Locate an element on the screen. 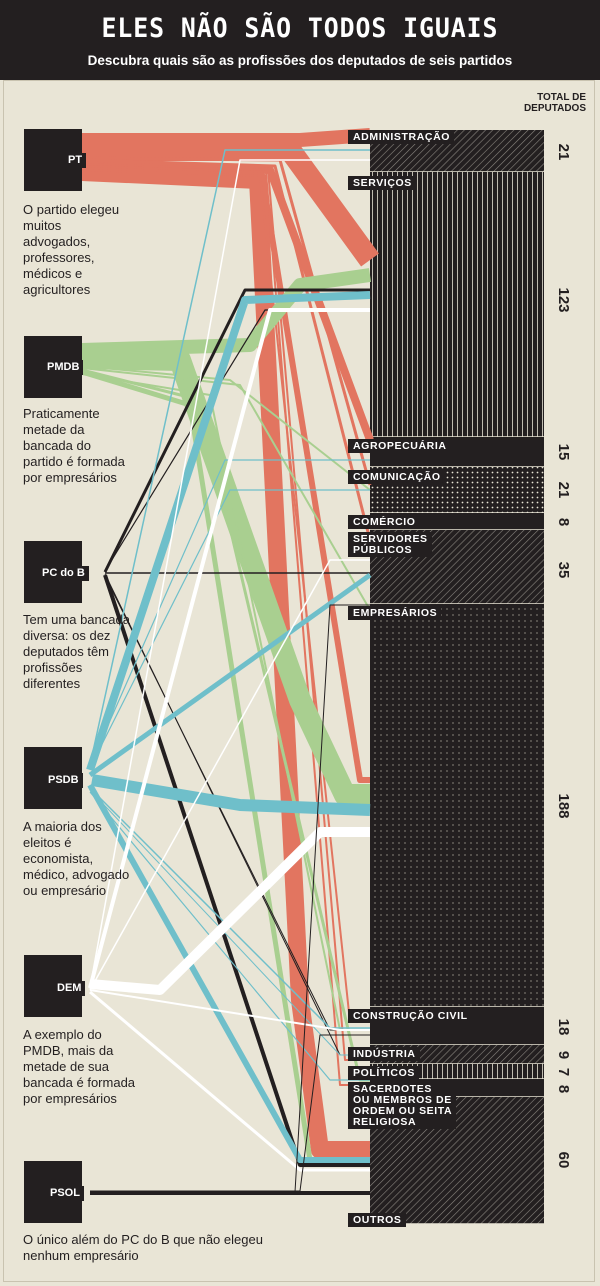  party-name-psdb: PSDB is located at coordinates (64, 780).